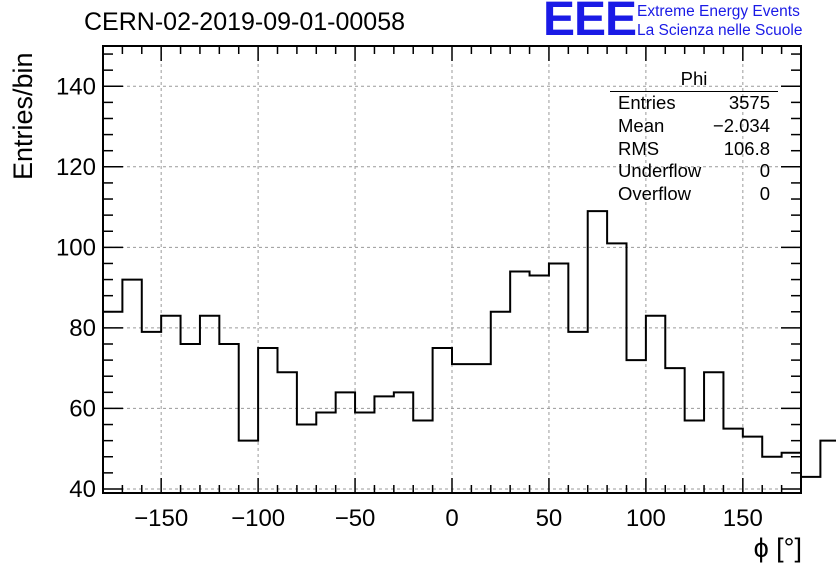  Describe the element at coordinates (746, 148) in the screenshot. I see `stats-value: 106.8` at that location.